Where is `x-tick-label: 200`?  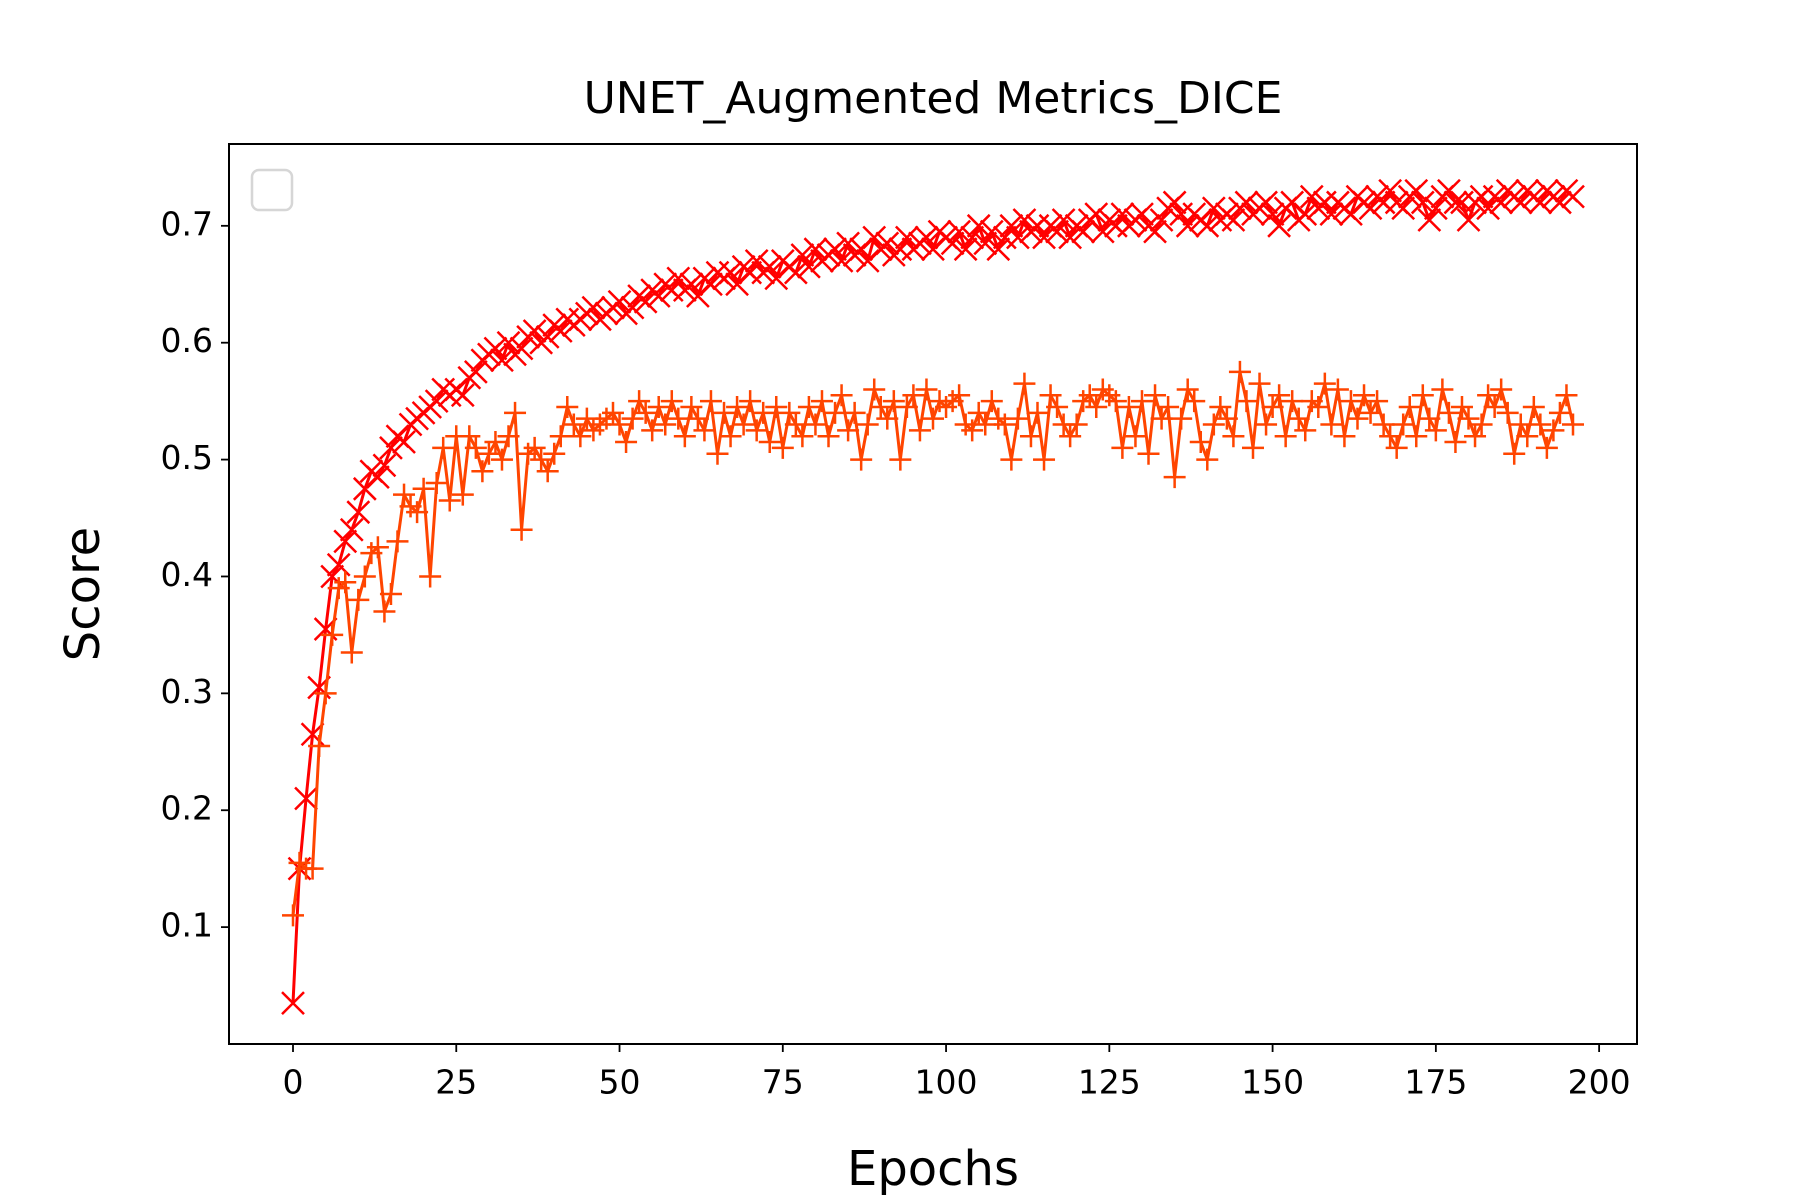 x-tick-label: 200 is located at coordinates (1599, 1082).